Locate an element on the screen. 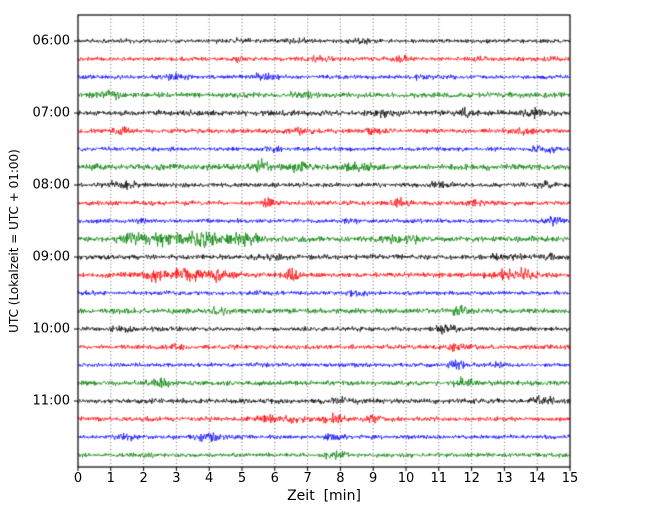  x-tick-label: 0 is located at coordinates (78, 478).